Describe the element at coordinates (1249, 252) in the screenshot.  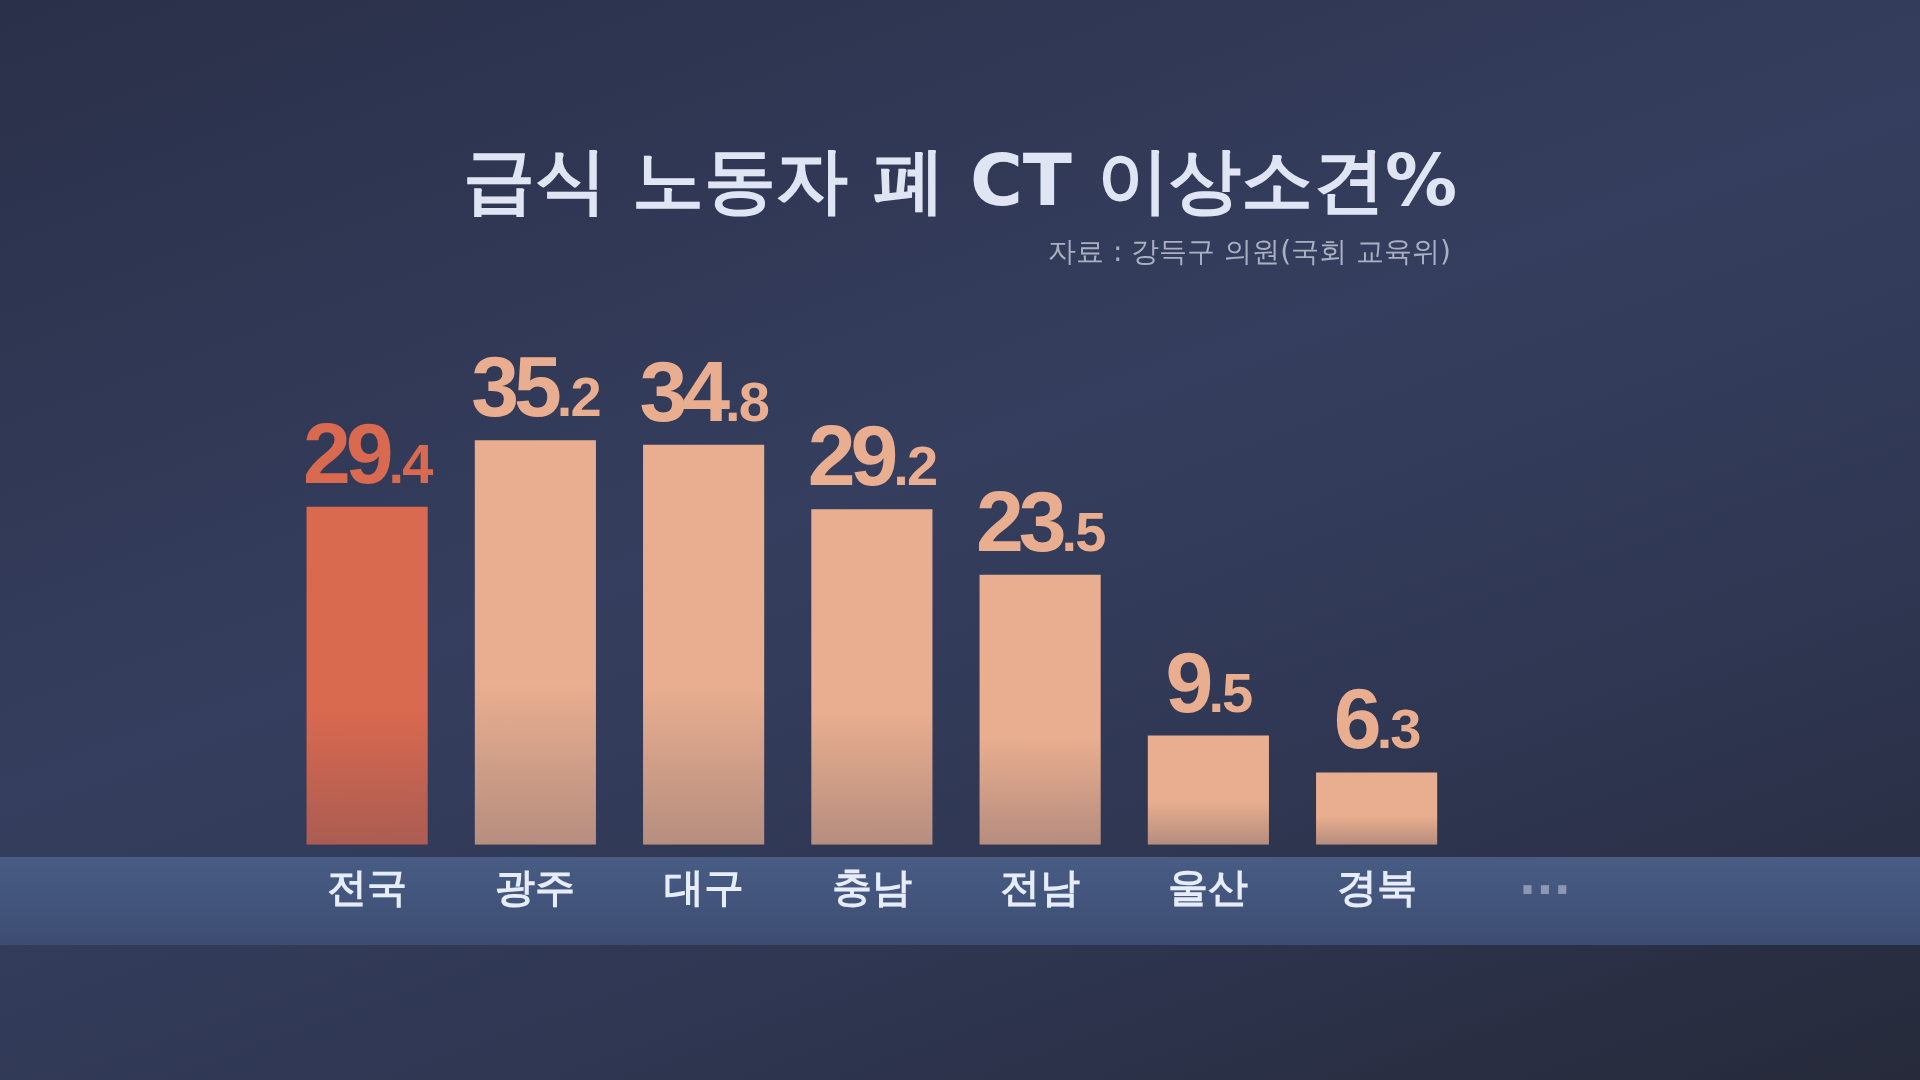
I see `text: 자료 : 강득구 의원(국회 교육위)` at that location.